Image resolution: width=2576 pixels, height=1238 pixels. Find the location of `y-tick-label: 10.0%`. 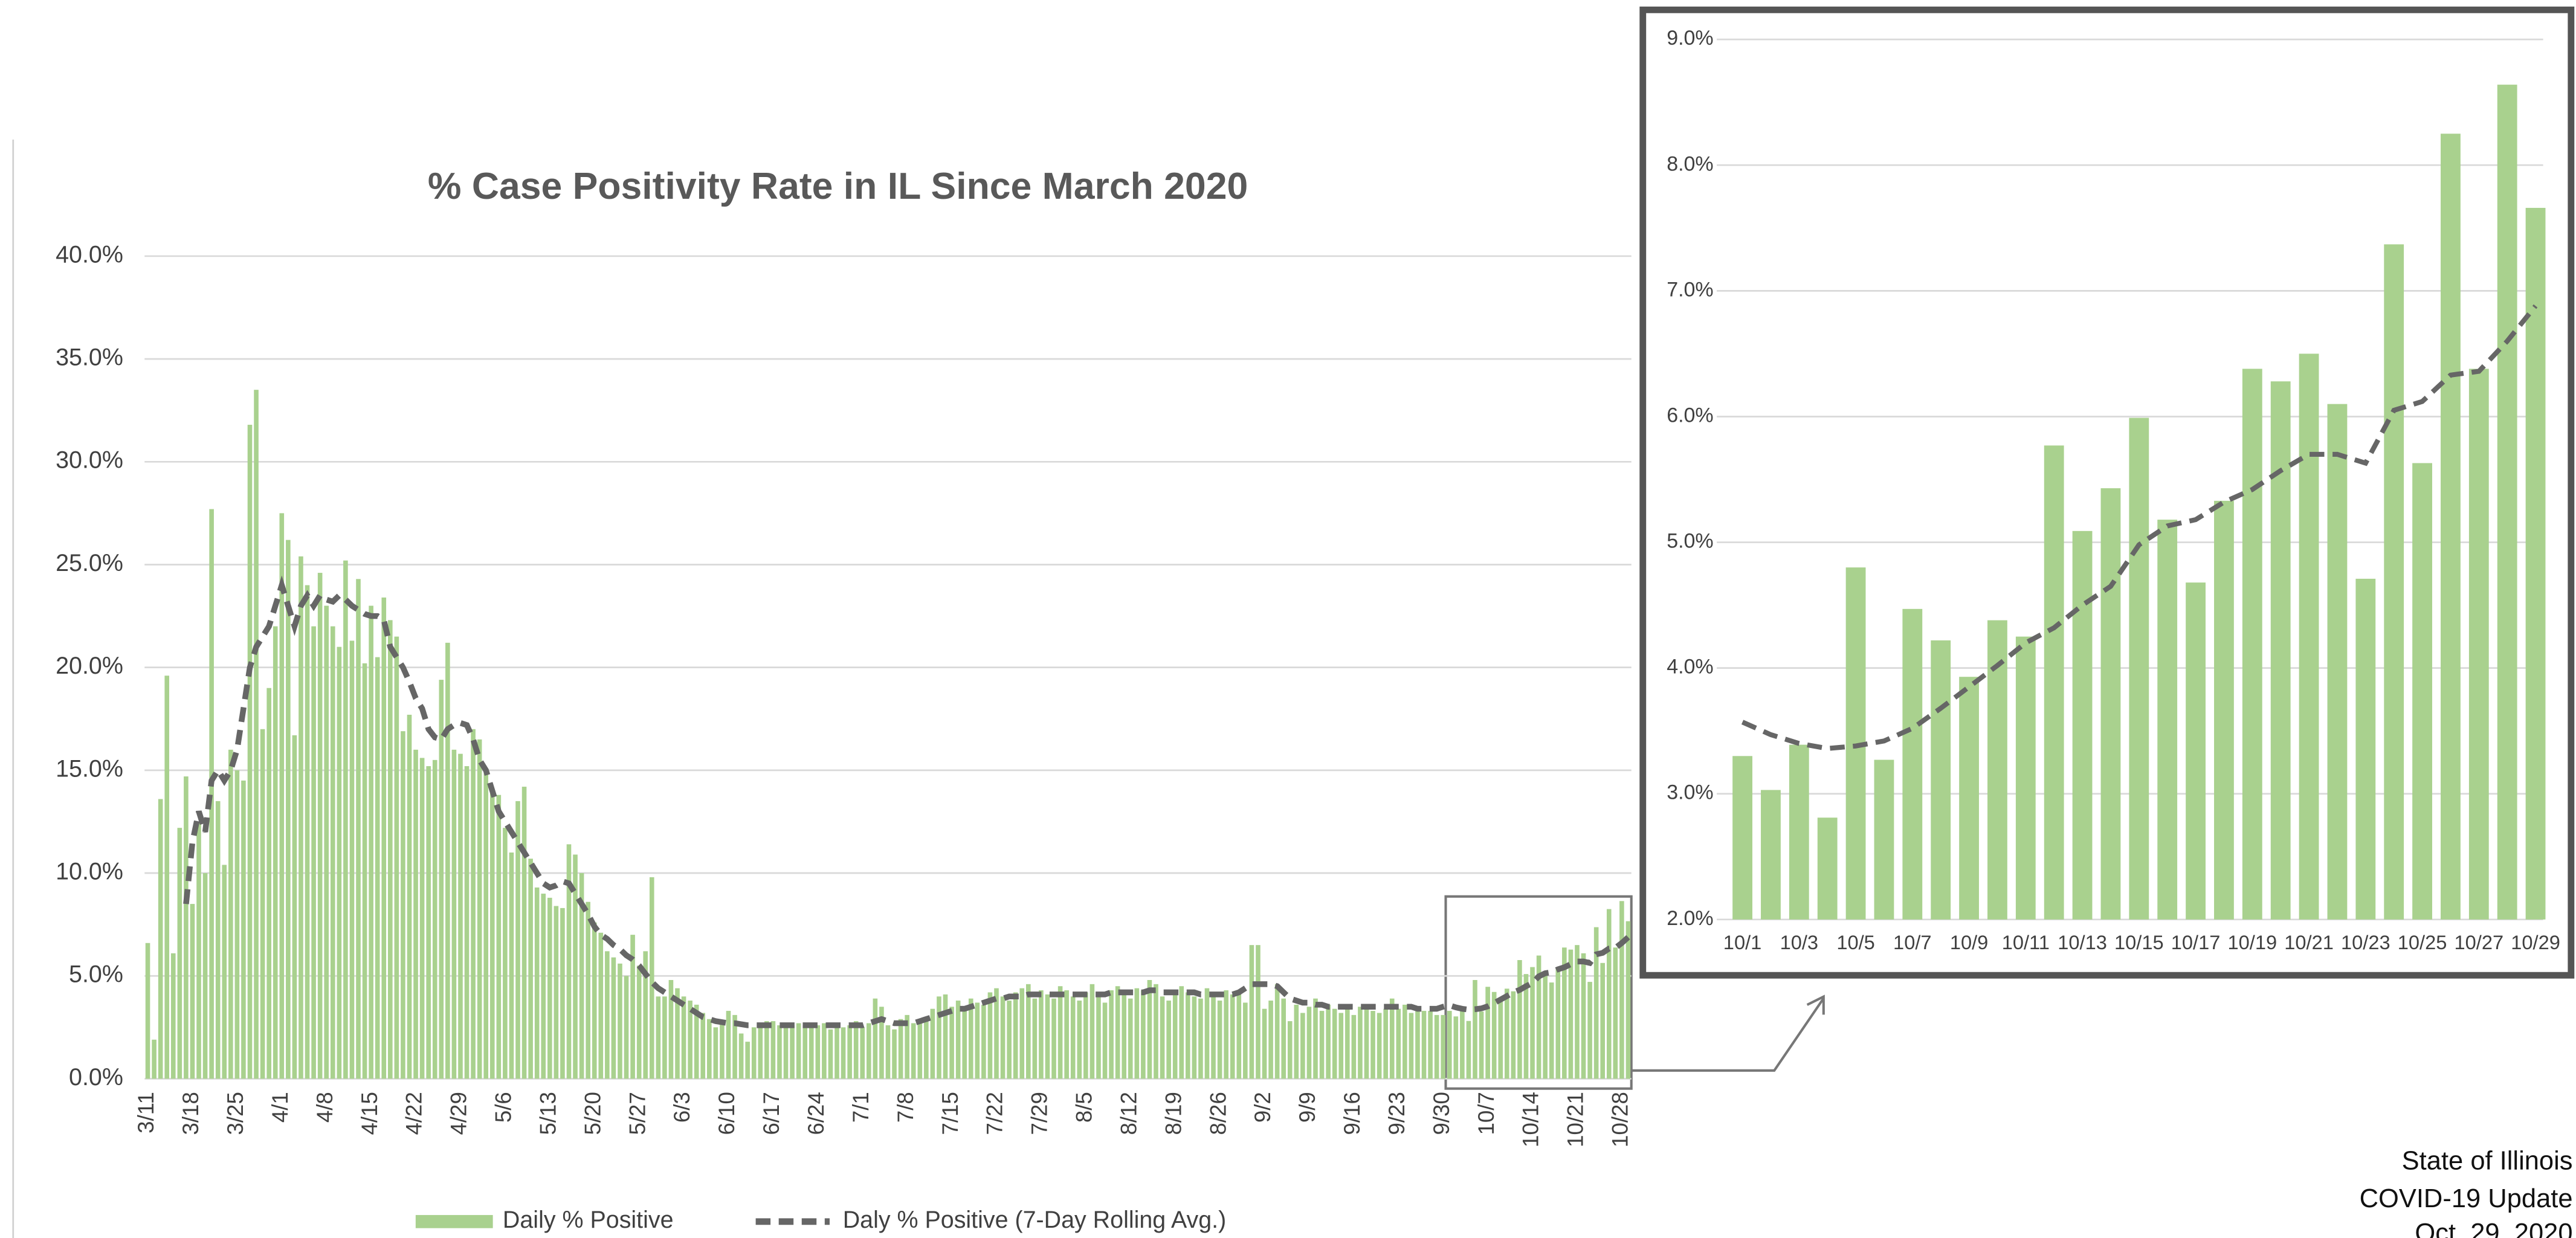

y-tick-label: 10.0% is located at coordinates (90, 871).